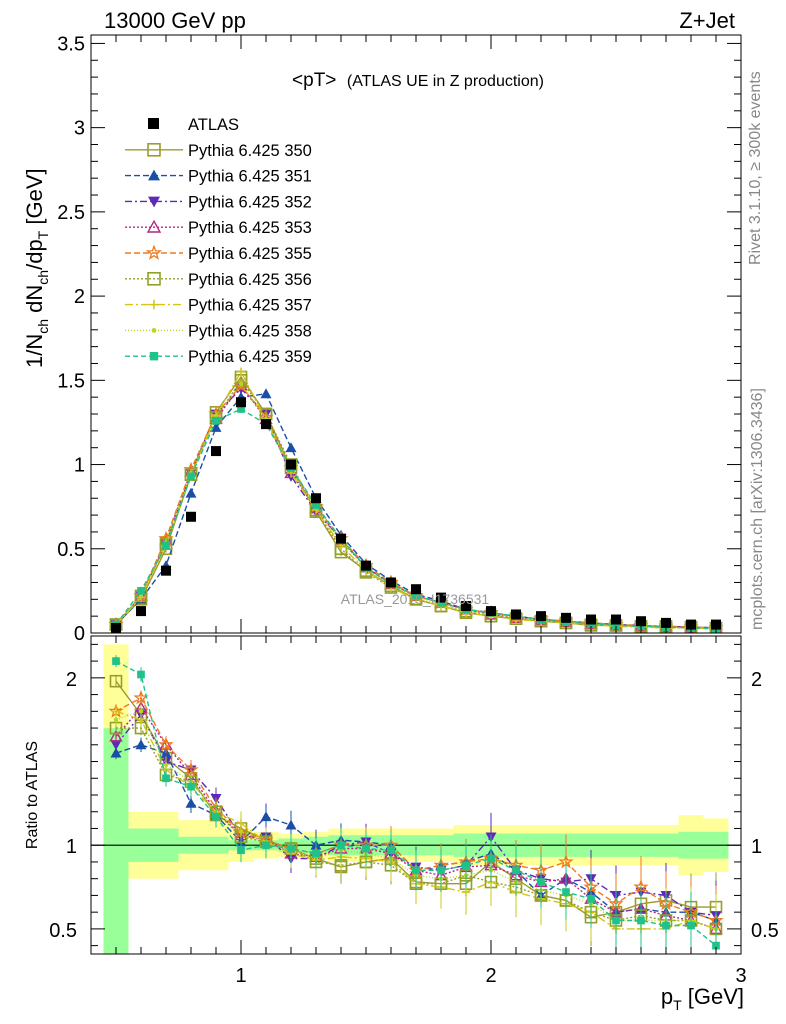 This screenshot has width=786, height=1024. Describe the element at coordinates (36, 268) in the screenshot. I see `y-axis-label: 1/Nch dNch/dpT [GeV]` at that location.